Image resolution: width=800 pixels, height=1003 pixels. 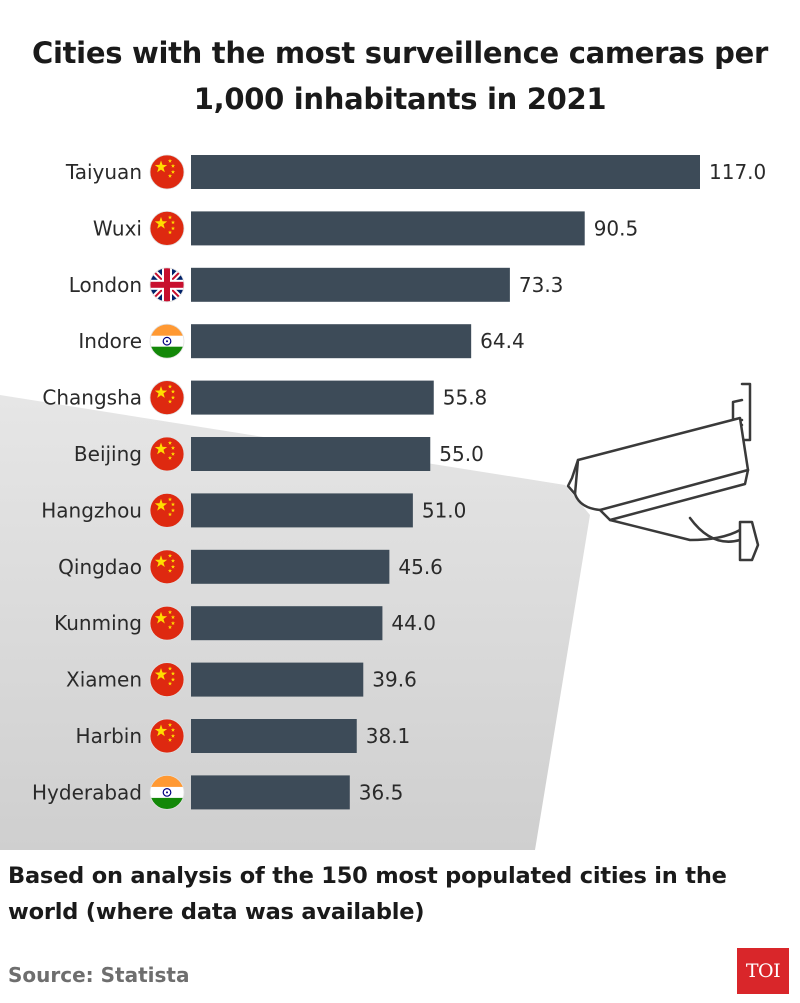 What do you see at coordinates (413, 623) in the screenshot?
I see `value-label: 44.0` at bounding box center [413, 623].